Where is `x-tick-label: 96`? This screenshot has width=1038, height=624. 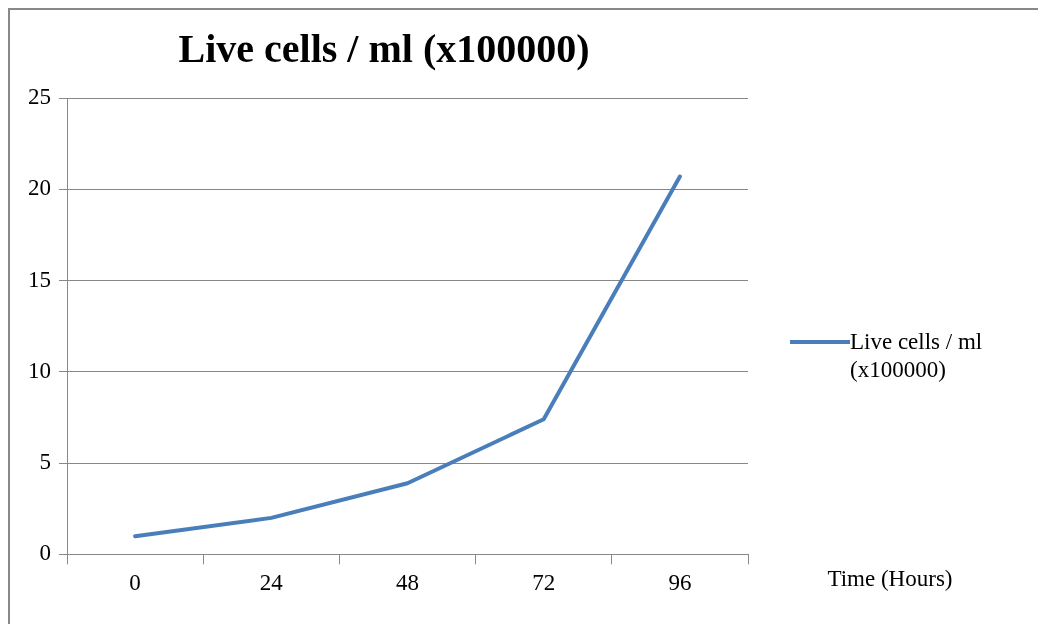 x-tick-label: 96 is located at coordinates (680, 583).